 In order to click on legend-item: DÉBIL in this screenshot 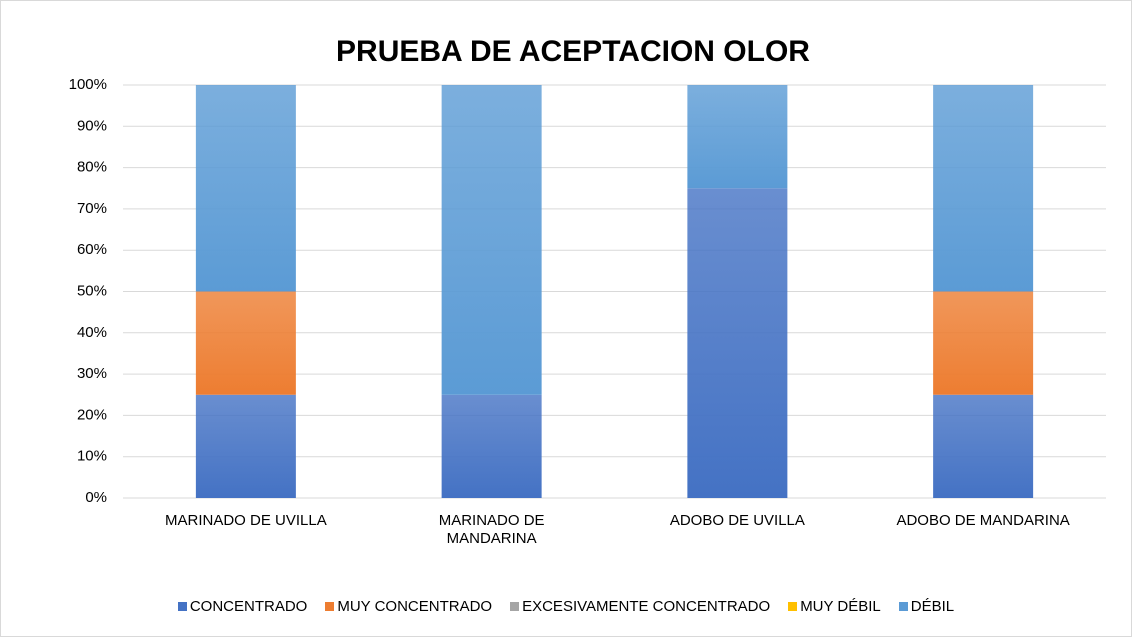, I will do `click(926, 606)`.